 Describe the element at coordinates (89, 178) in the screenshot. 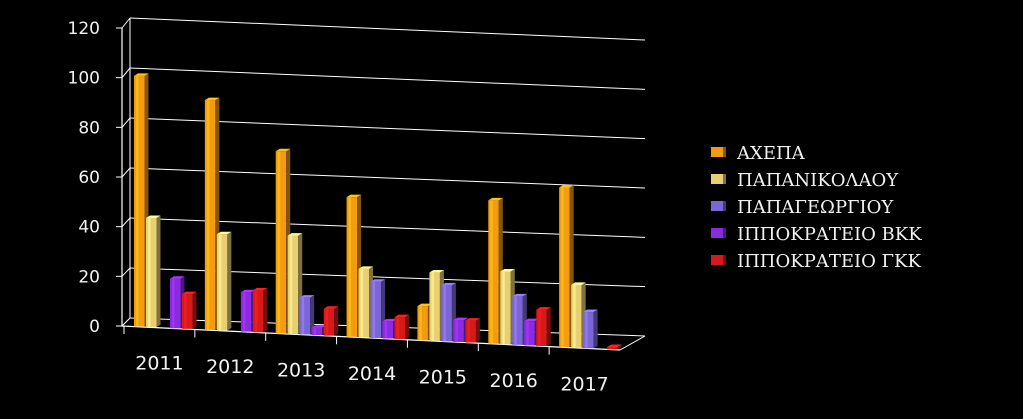

I see `y-tick-label: 60` at that location.